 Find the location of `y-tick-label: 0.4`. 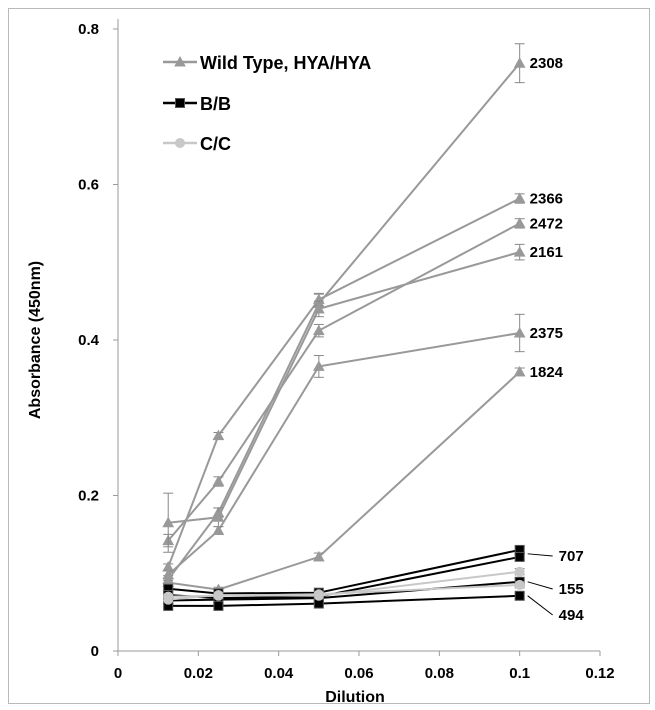

y-tick-label: 0.4 is located at coordinates (89, 340).